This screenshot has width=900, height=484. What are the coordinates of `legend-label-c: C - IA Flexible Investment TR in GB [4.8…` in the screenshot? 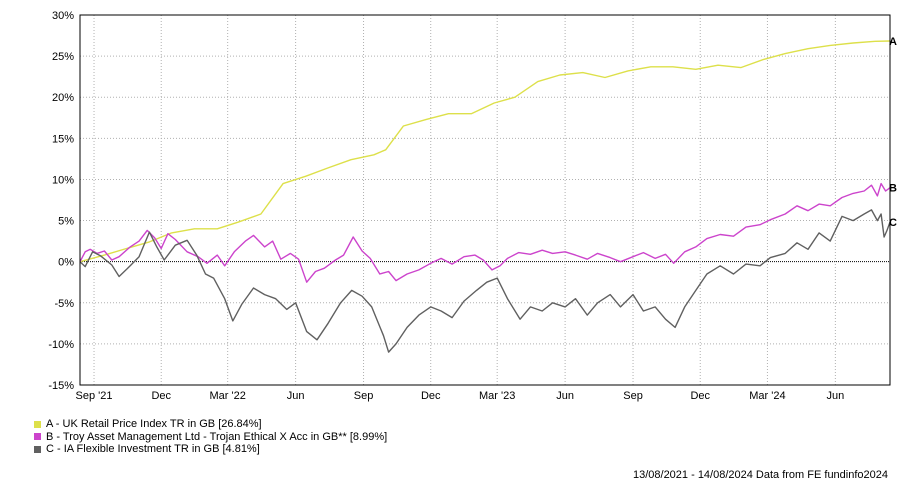 It's located at (153, 449).